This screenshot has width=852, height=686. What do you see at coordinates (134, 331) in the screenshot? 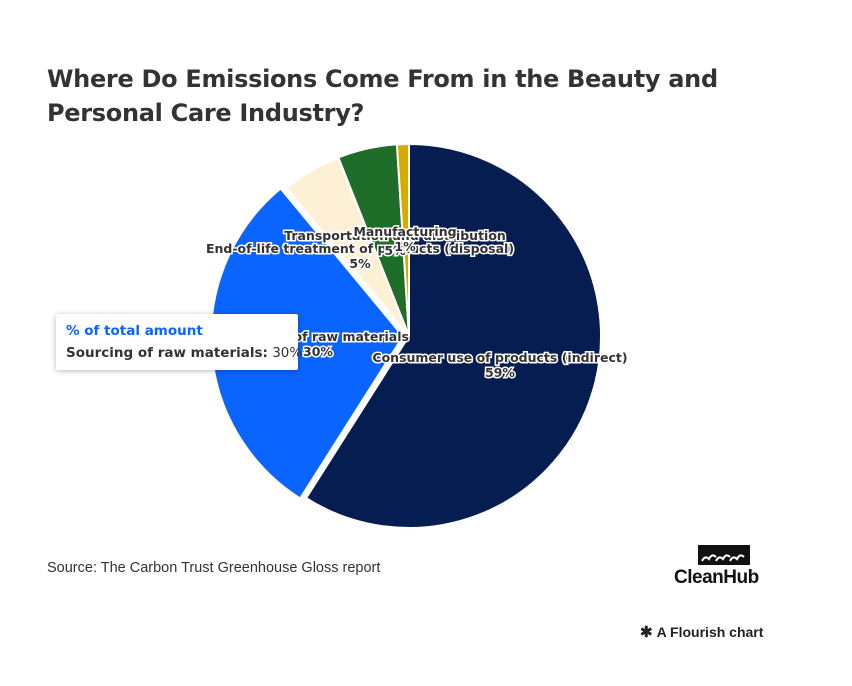
I see `tooltip-title: % of total amount` at bounding box center [134, 331].